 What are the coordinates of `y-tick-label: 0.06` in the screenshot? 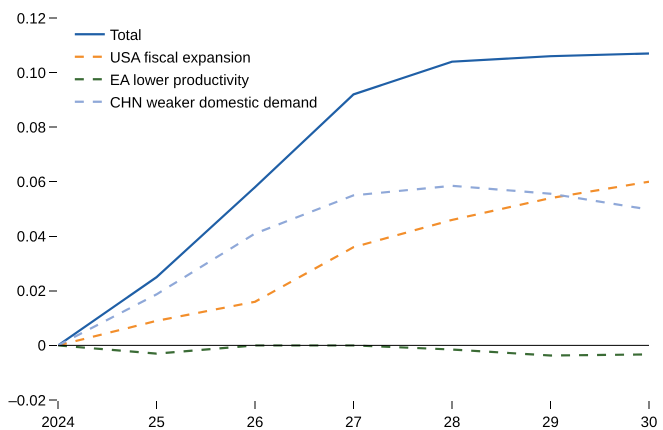 It's located at (31, 182).